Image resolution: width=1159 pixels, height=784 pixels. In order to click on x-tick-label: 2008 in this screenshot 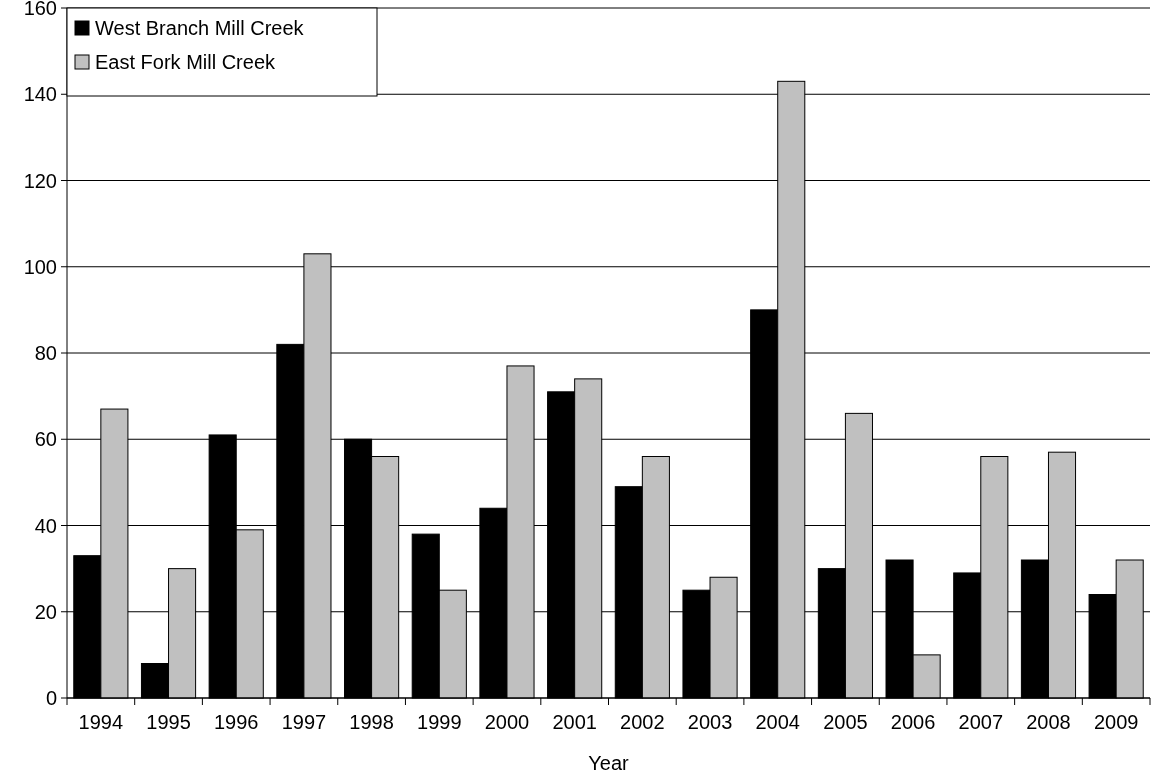, I will do `click(1048, 722)`.